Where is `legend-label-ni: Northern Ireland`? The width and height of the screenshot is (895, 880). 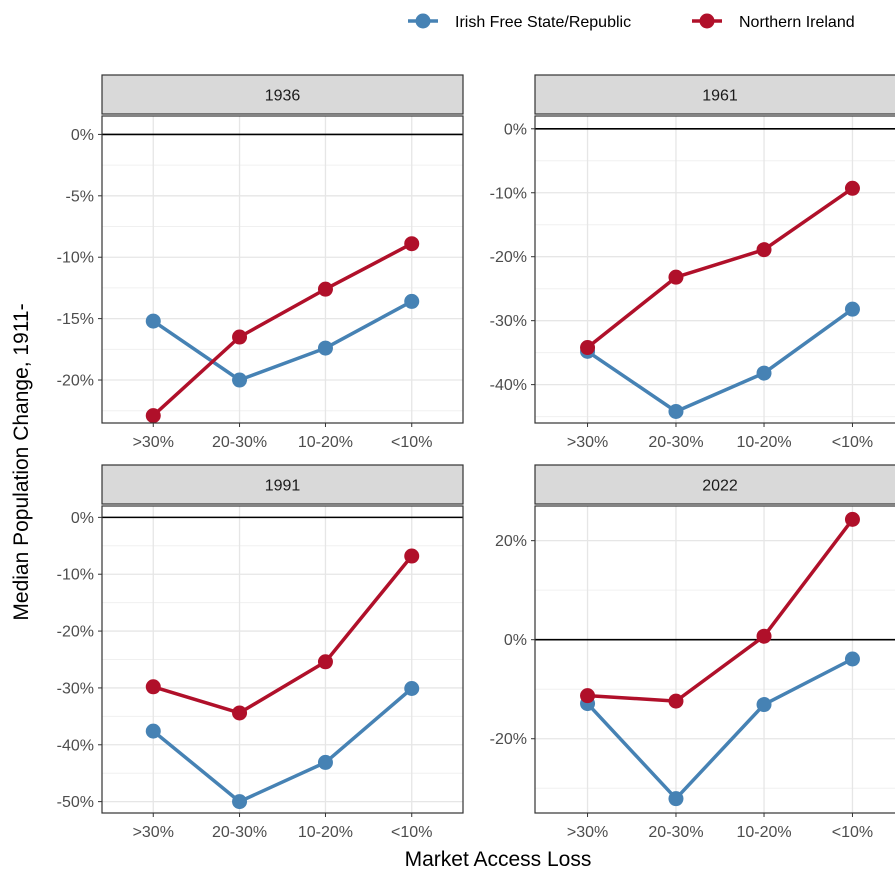 legend-label-ni: Northern Ireland is located at coordinates (797, 22).